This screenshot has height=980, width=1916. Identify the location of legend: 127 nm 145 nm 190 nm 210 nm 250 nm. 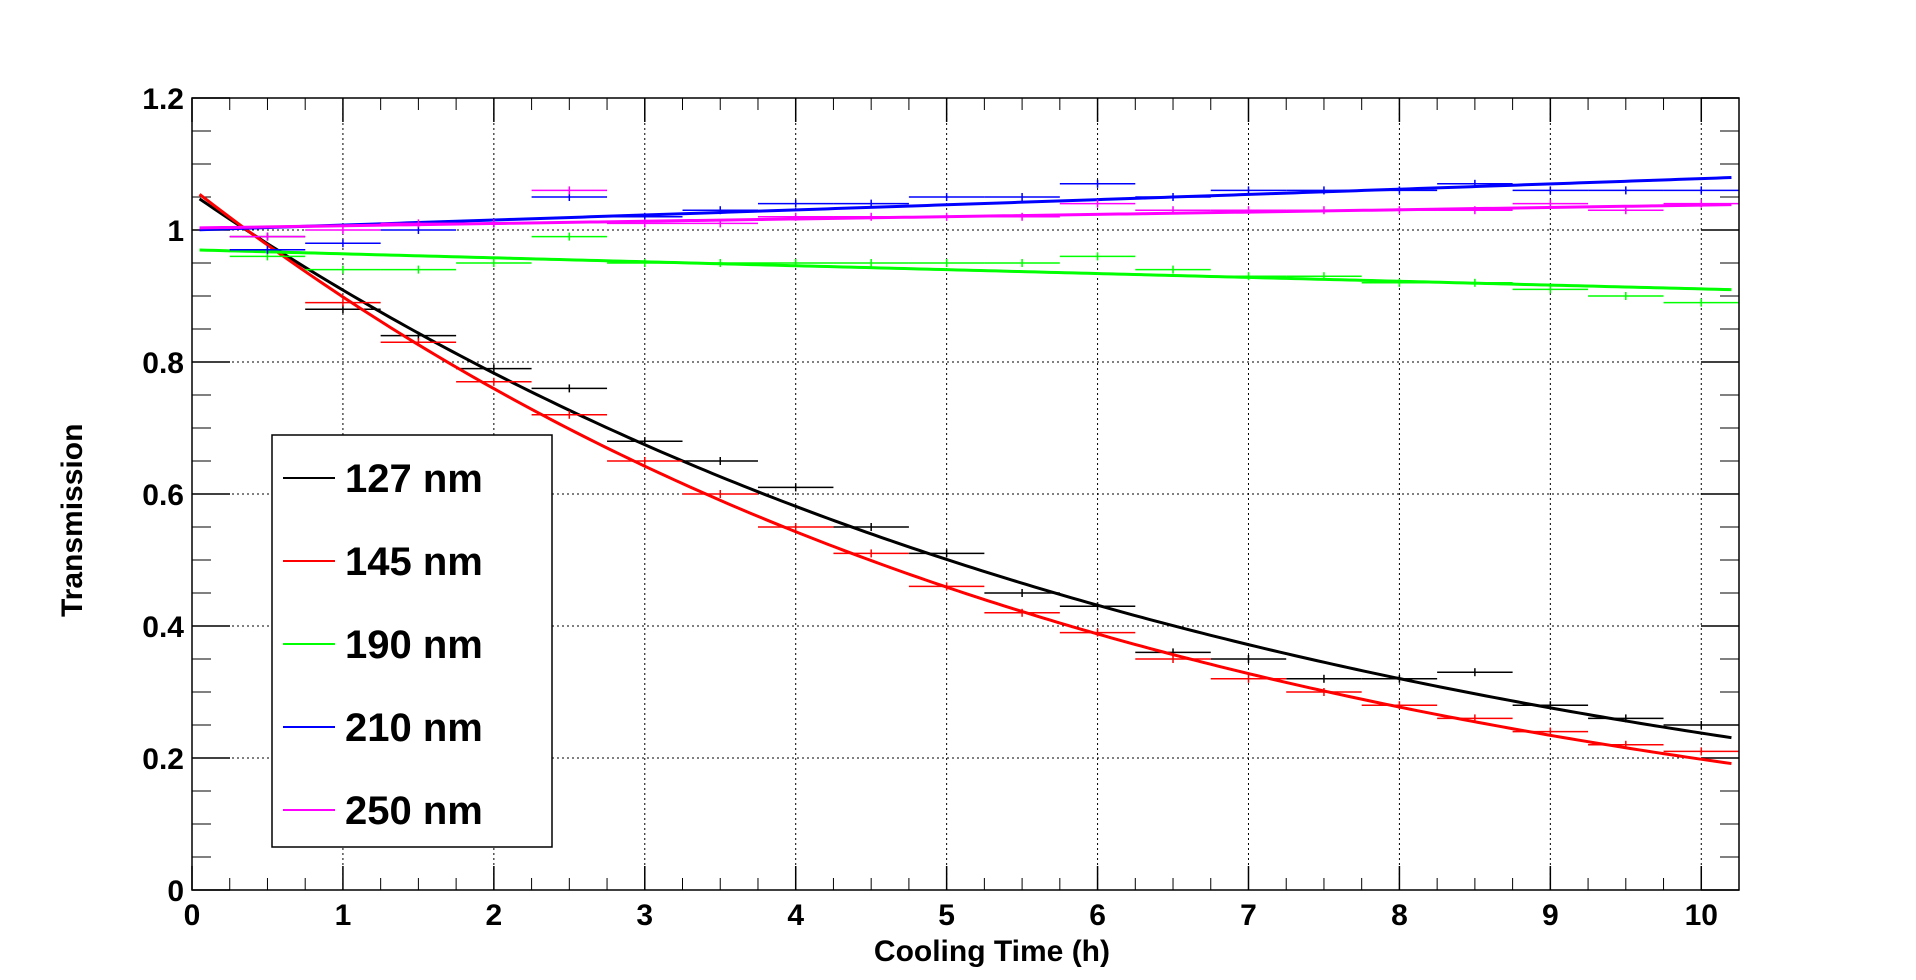
(412, 641).